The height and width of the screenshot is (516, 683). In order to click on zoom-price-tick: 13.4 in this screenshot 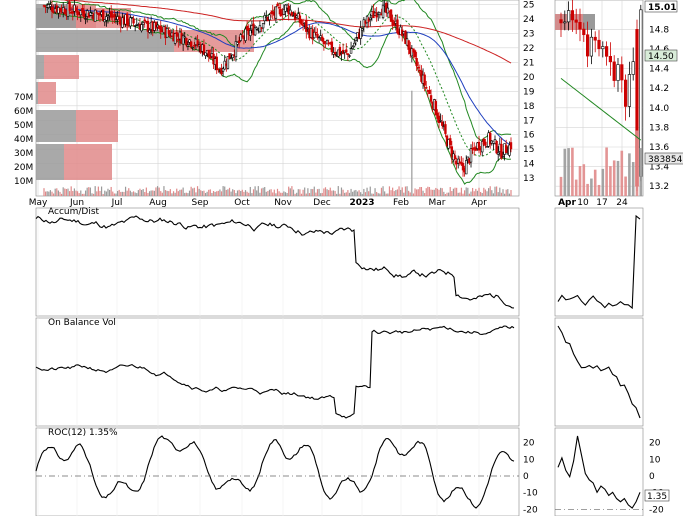, I will do `click(659, 168)`.